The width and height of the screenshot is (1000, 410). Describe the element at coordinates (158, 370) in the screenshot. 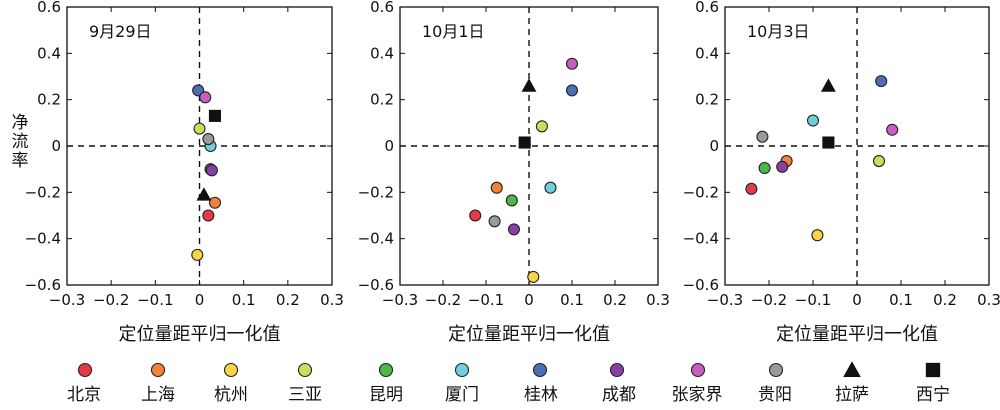

I see `legend-marker-上海` at that location.